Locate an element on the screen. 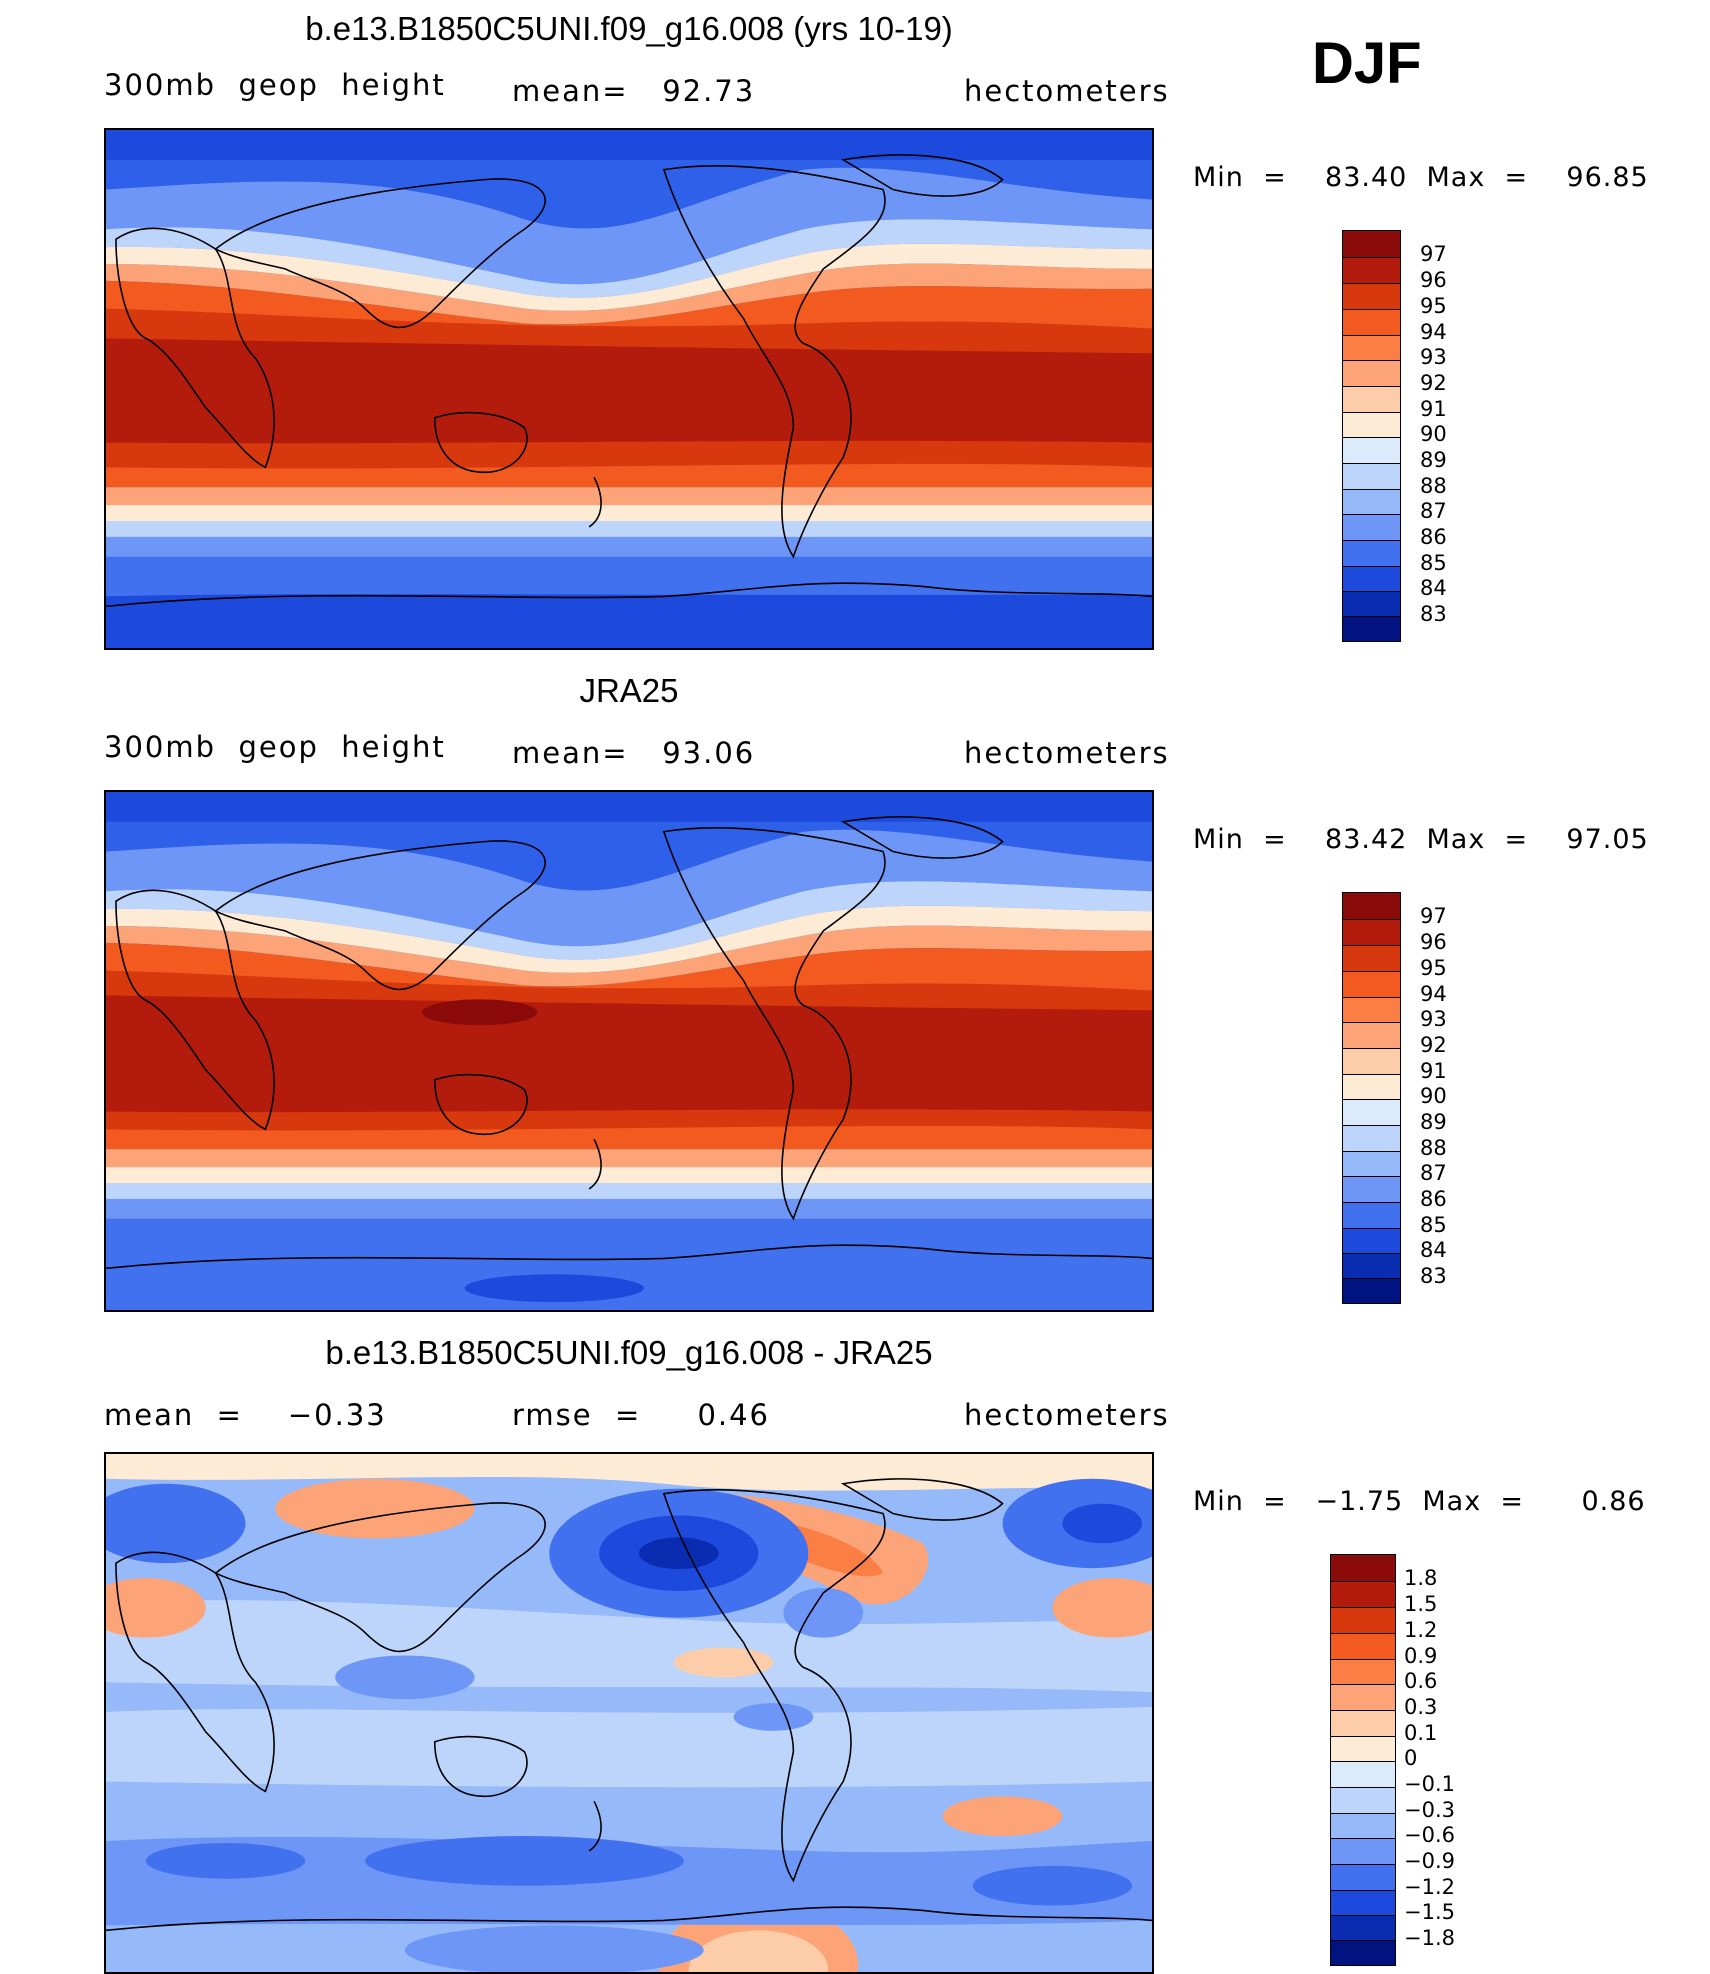 This screenshot has height=1974, width=1710. panel-2-colorbar-label: 91 is located at coordinates (1433, 1071).